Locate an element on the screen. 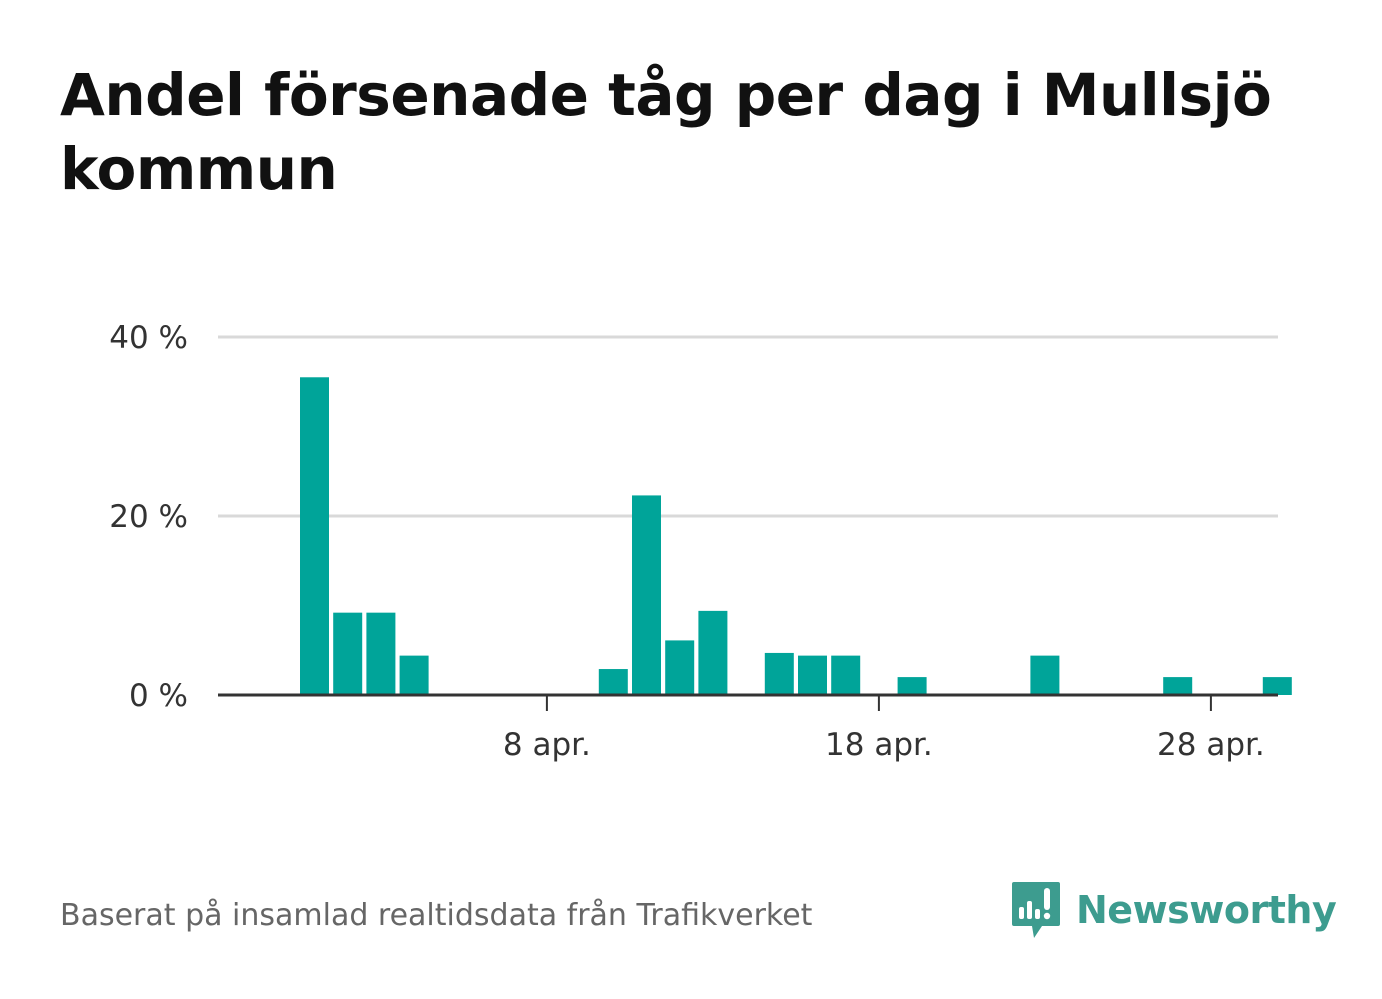  y-tick-label: 40 % is located at coordinates (148, 338).